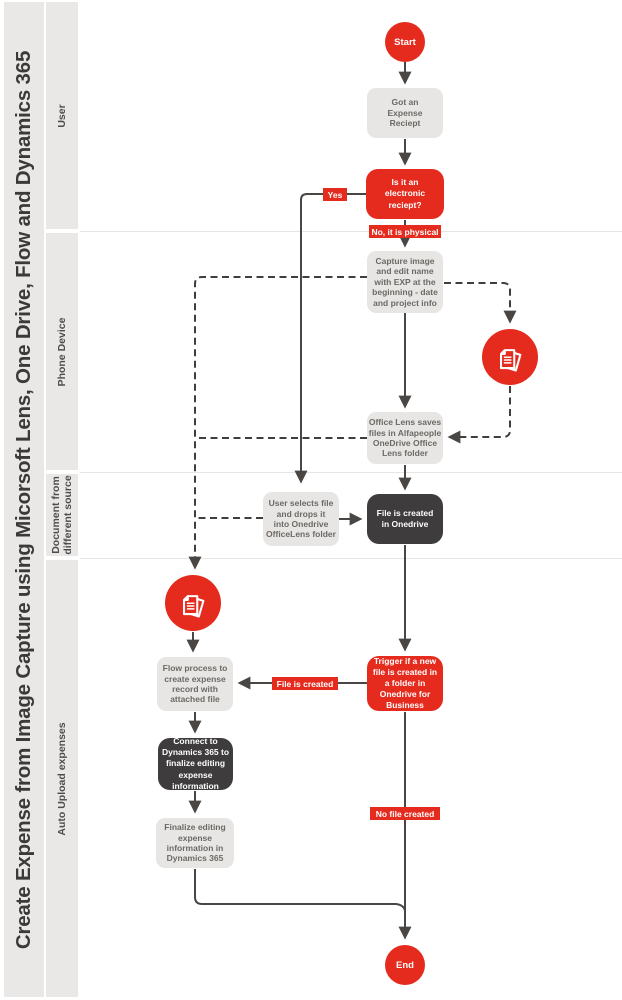 The width and height of the screenshot is (622, 1000). I want to click on yes-edge-label: Yes, so click(335, 194).